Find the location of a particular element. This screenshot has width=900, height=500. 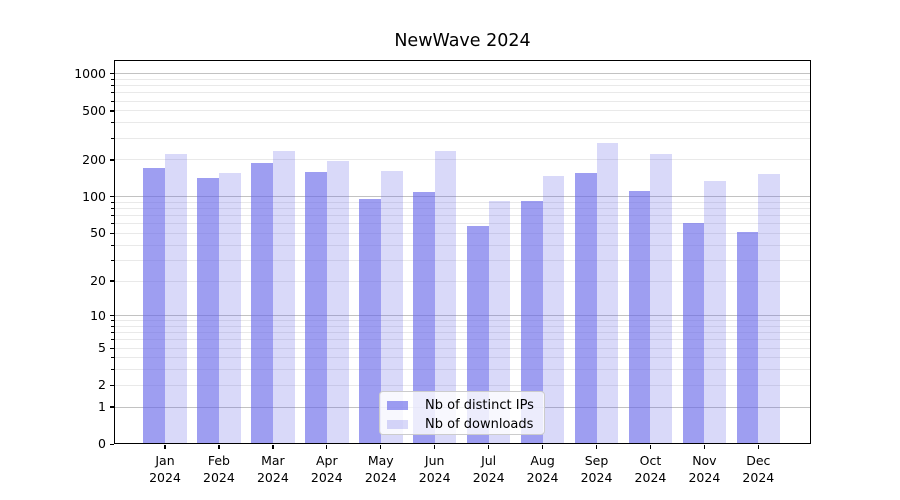

y-tick-label: 100 is located at coordinates (94, 196).